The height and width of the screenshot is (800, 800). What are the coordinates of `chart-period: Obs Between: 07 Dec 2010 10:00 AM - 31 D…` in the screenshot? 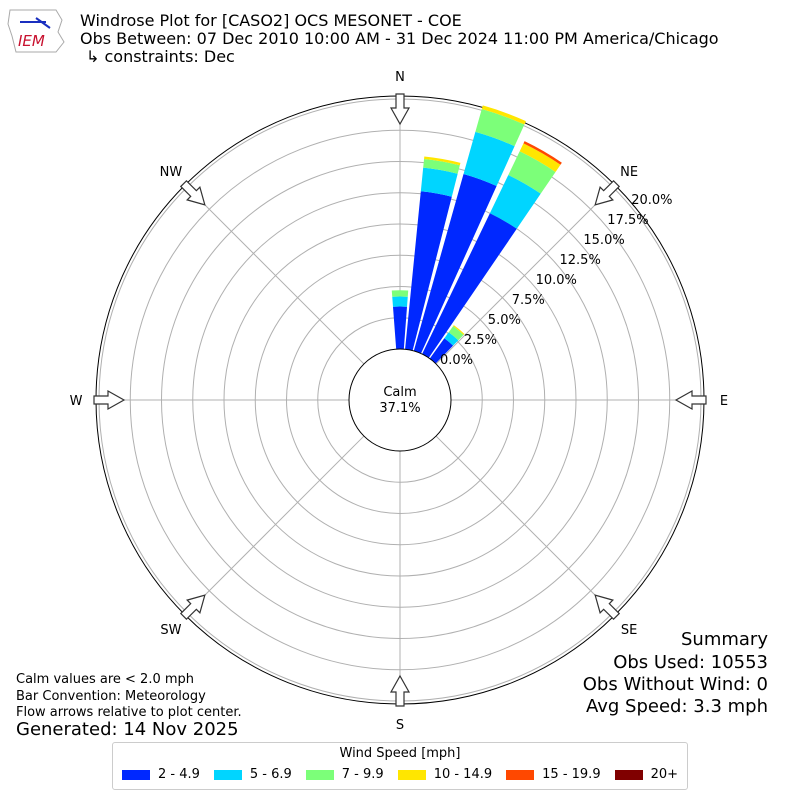 It's located at (399, 38).